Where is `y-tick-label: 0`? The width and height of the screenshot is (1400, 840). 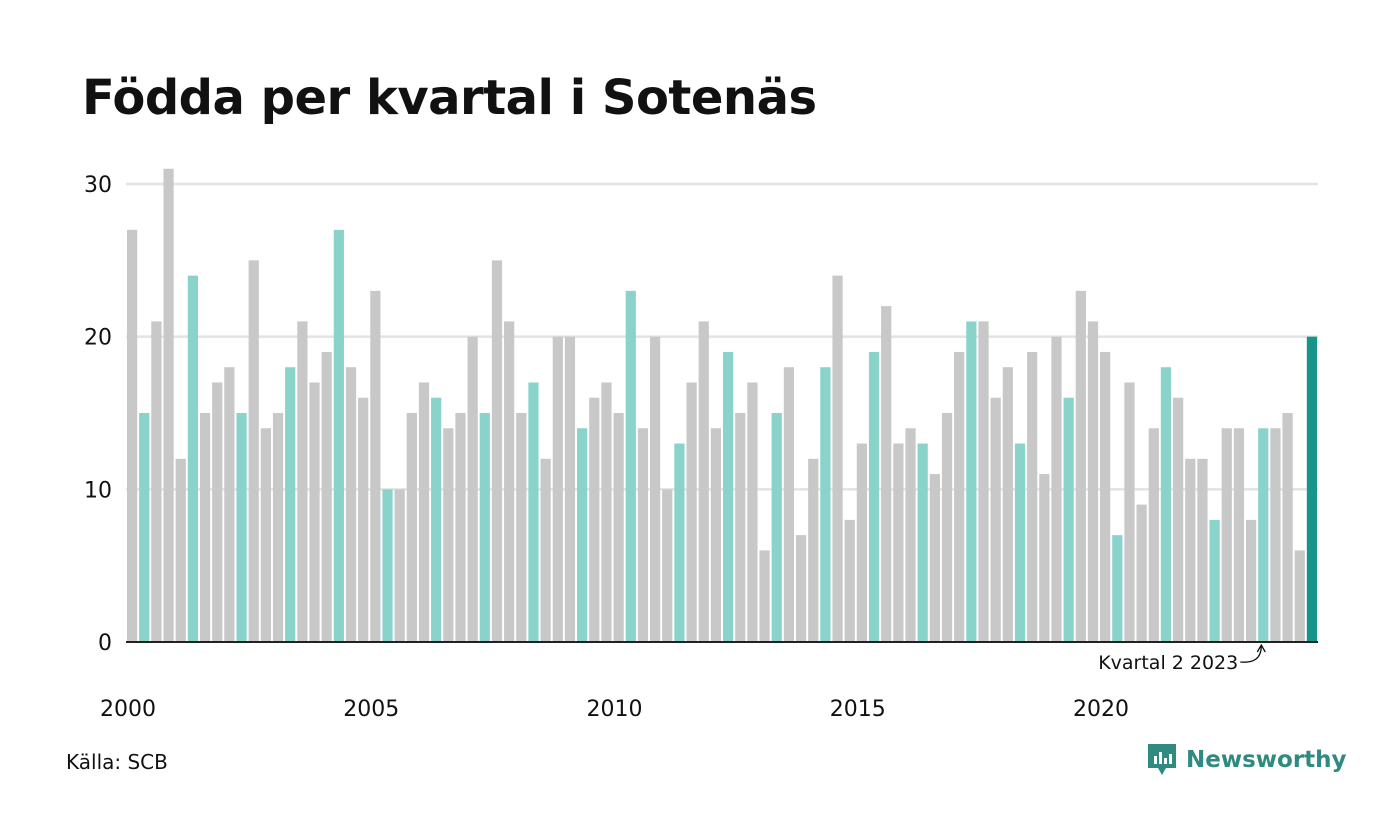 y-tick-label: 0 is located at coordinates (105, 643).